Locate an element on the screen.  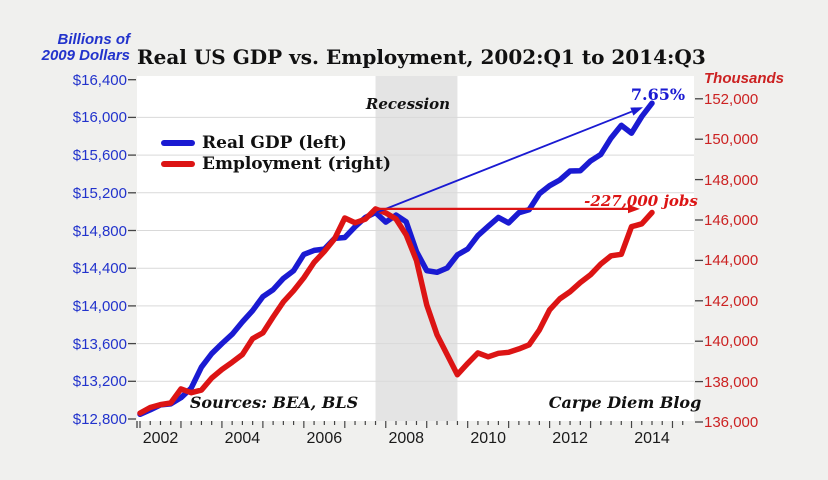
left-axis-tick-label: $16,400 is located at coordinates (99, 80).